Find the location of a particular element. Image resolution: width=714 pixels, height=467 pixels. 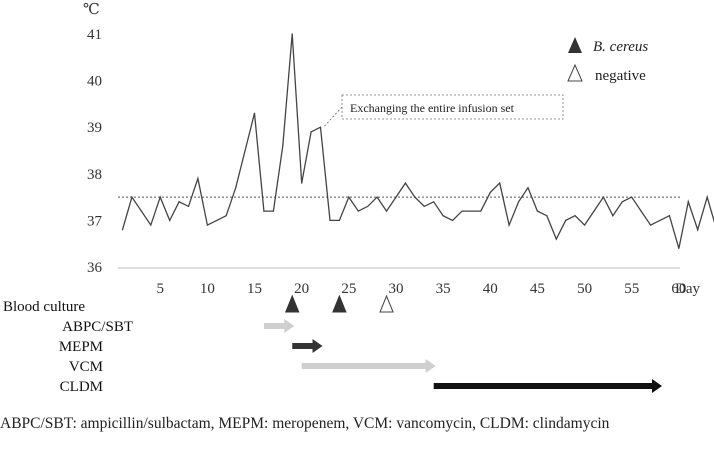

legend-label-negative: negative is located at coordinates (620, 76).